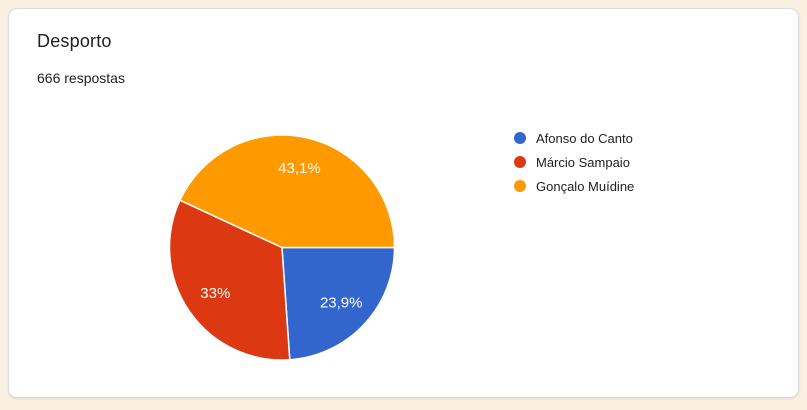 The width and height of the screenshot is (807, 410). What do you see at coordinates (585, 186) in the screenshot?
I see `legend-label: Gonçalo Muídine` at bounding box center [585, 186].